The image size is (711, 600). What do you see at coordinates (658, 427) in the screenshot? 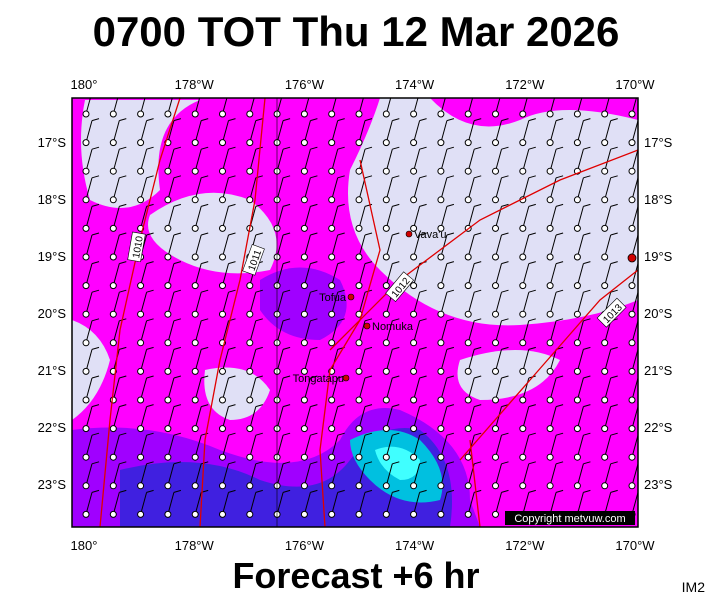
I see `lat-label: 22°S` at bounding box center [658, 427].